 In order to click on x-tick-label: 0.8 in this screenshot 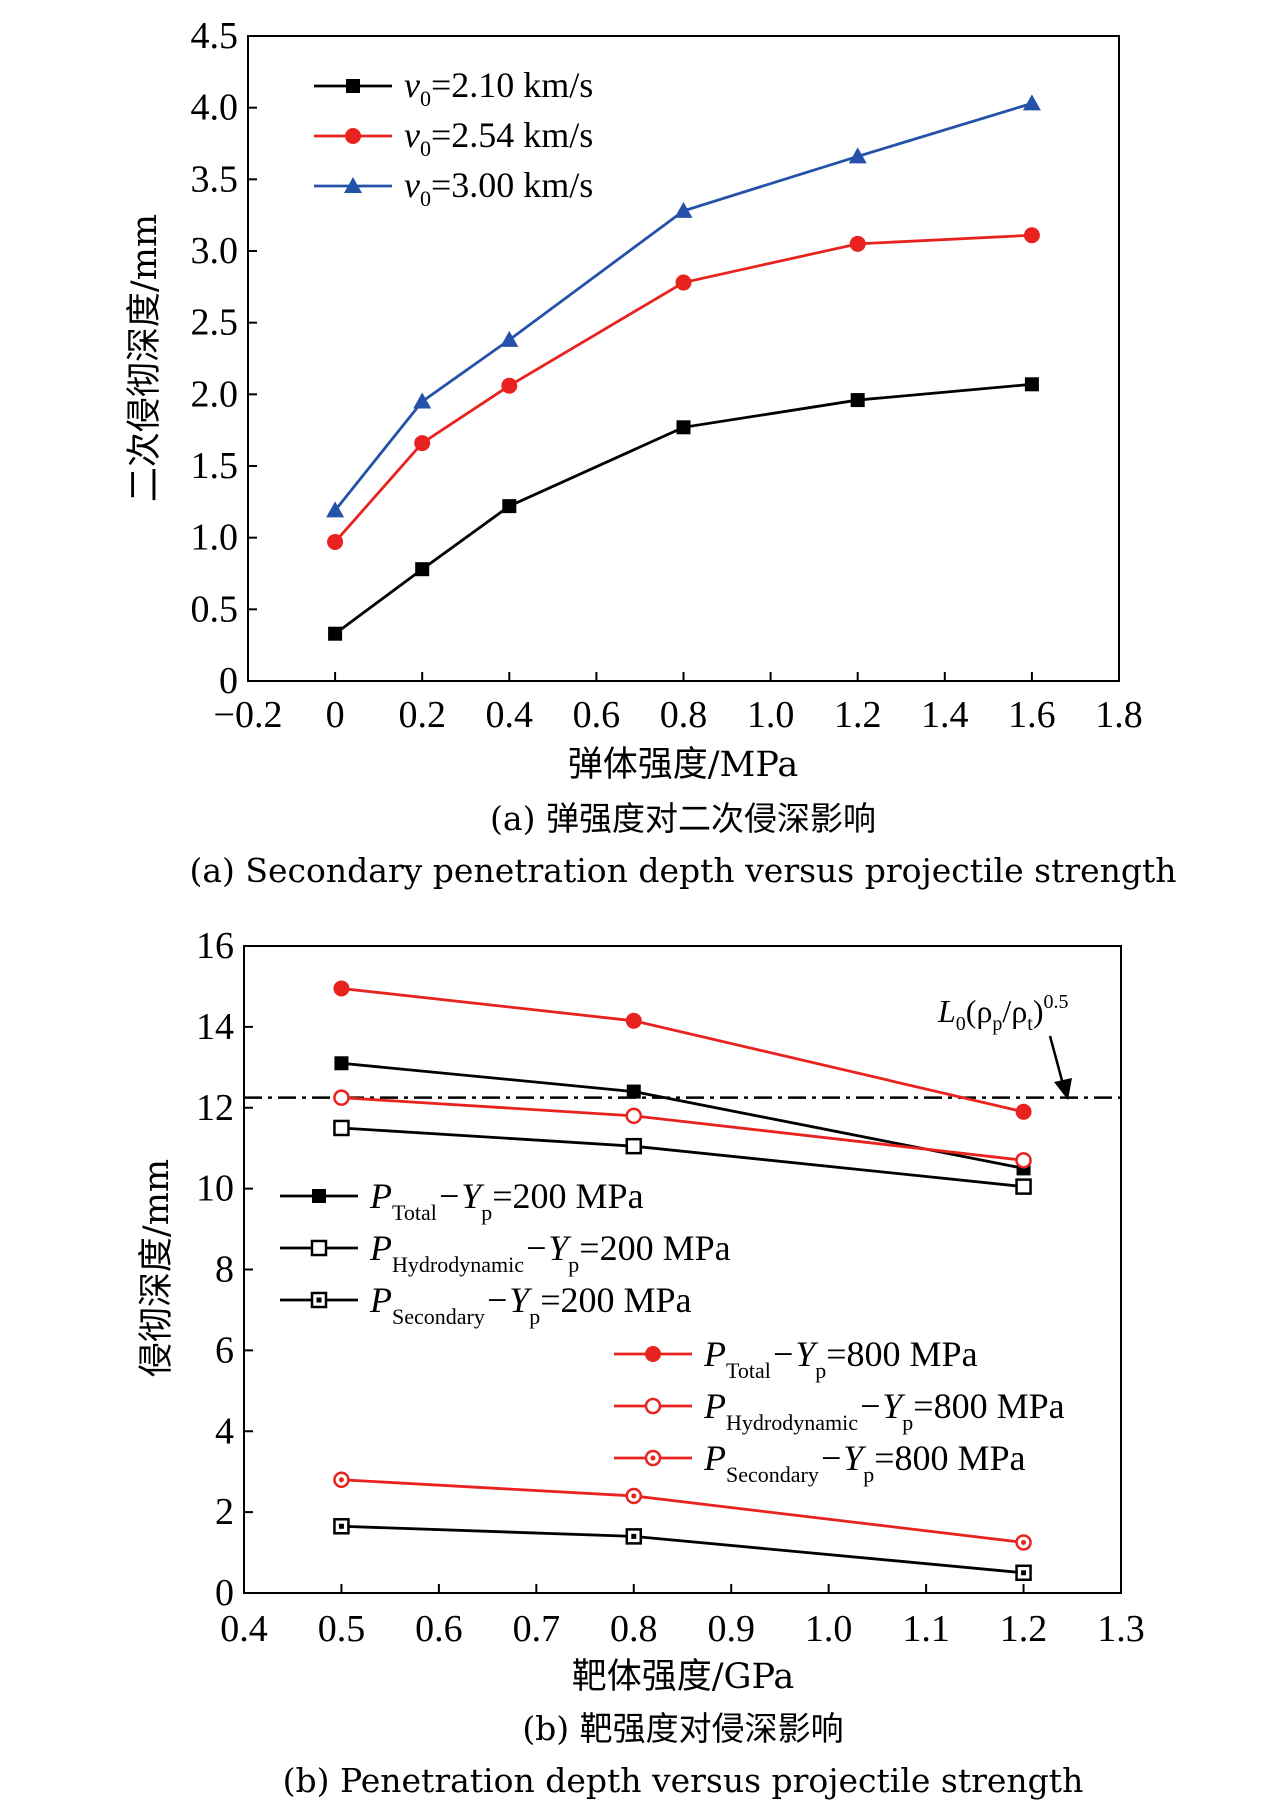, I will do `click(634, 1629)`.